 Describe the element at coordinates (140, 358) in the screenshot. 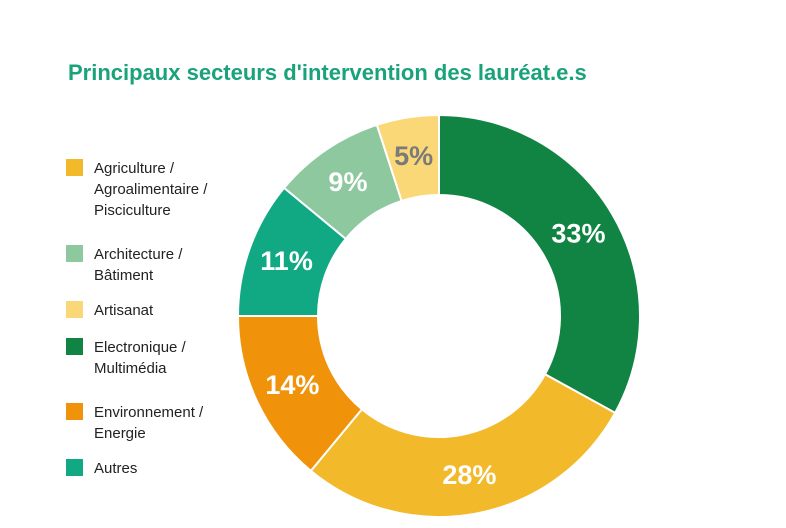

I see `legend-label: Electronique / Multimédia` at that location.